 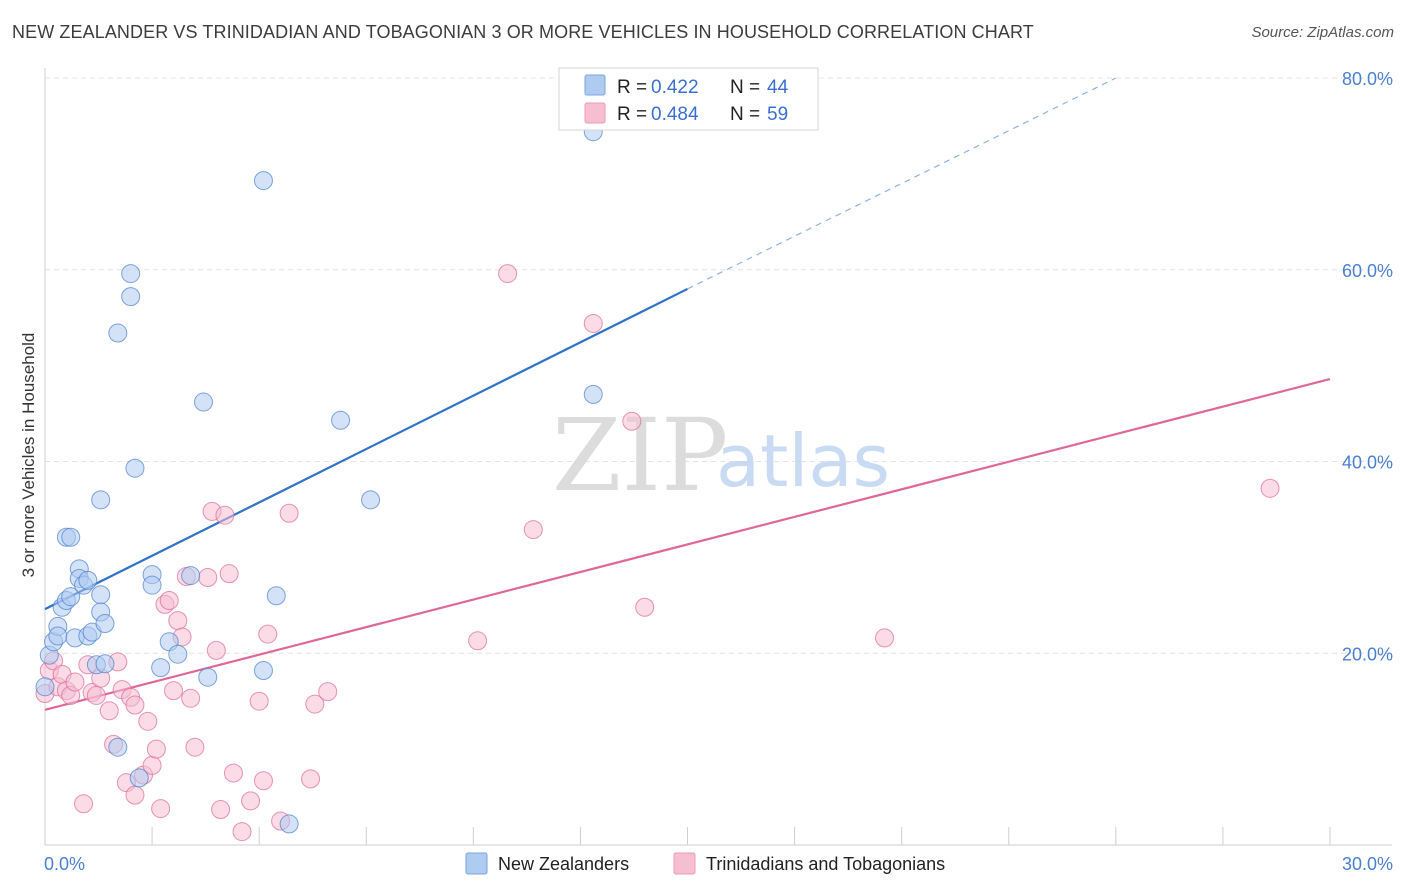 I want to click on legend-r-label-1: R =, so click(x=632, y=87).